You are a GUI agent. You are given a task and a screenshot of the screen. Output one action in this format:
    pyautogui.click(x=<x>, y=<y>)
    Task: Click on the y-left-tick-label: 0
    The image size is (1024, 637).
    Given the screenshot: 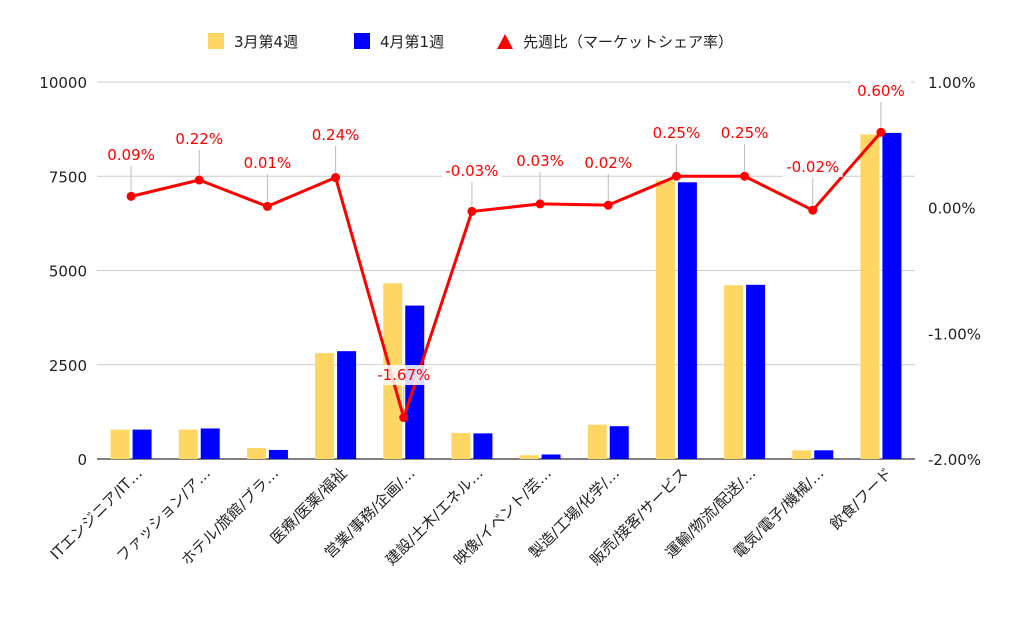 What is the action you would take?
    pyautogui.click(x=82, y=460)
    